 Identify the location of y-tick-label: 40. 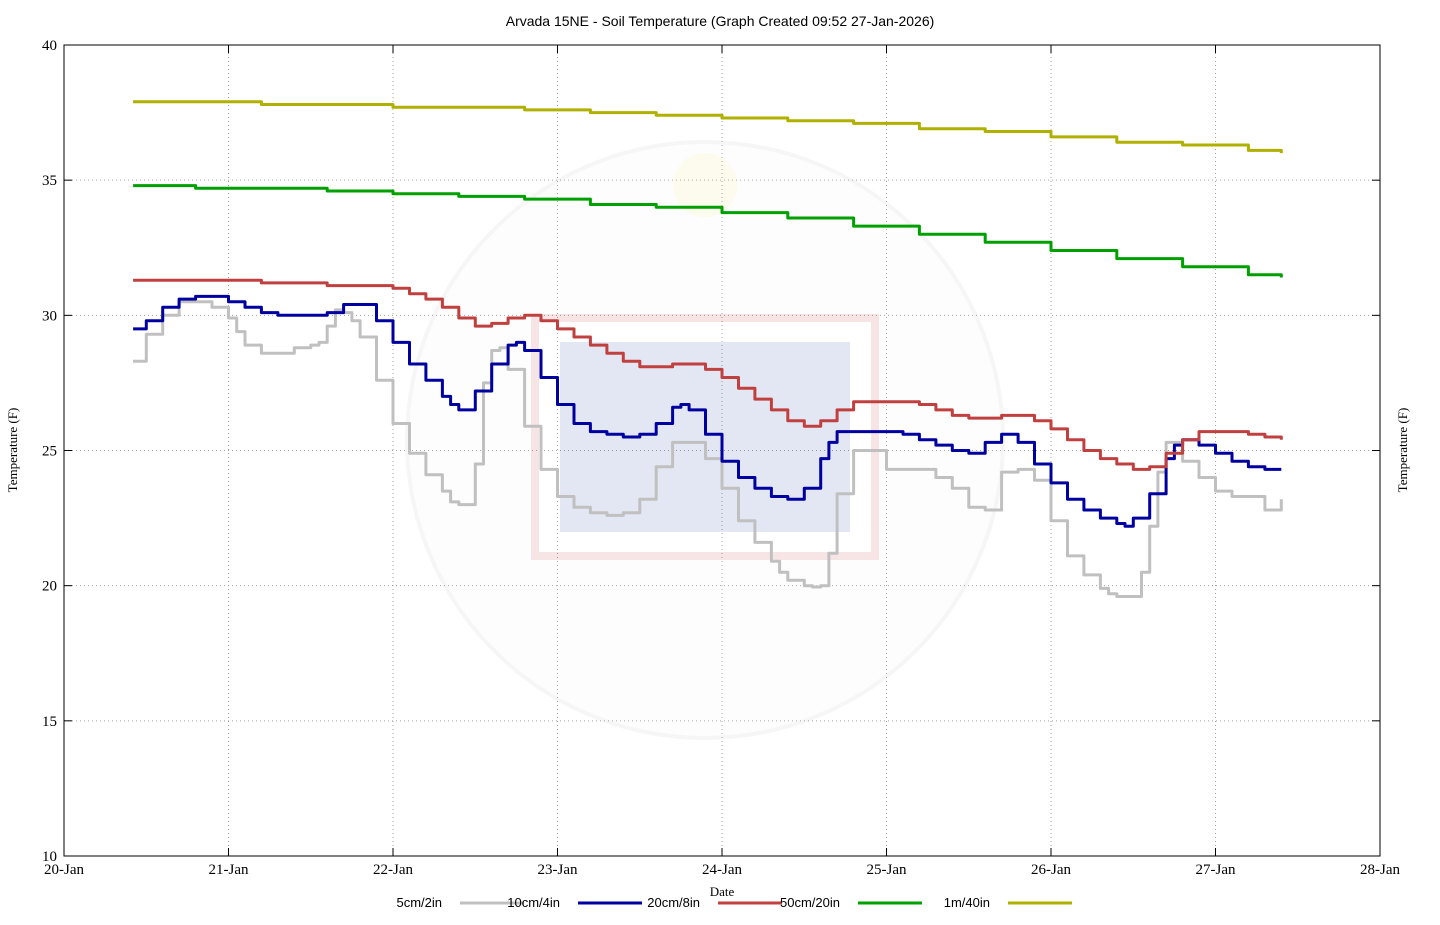
(49, 46).